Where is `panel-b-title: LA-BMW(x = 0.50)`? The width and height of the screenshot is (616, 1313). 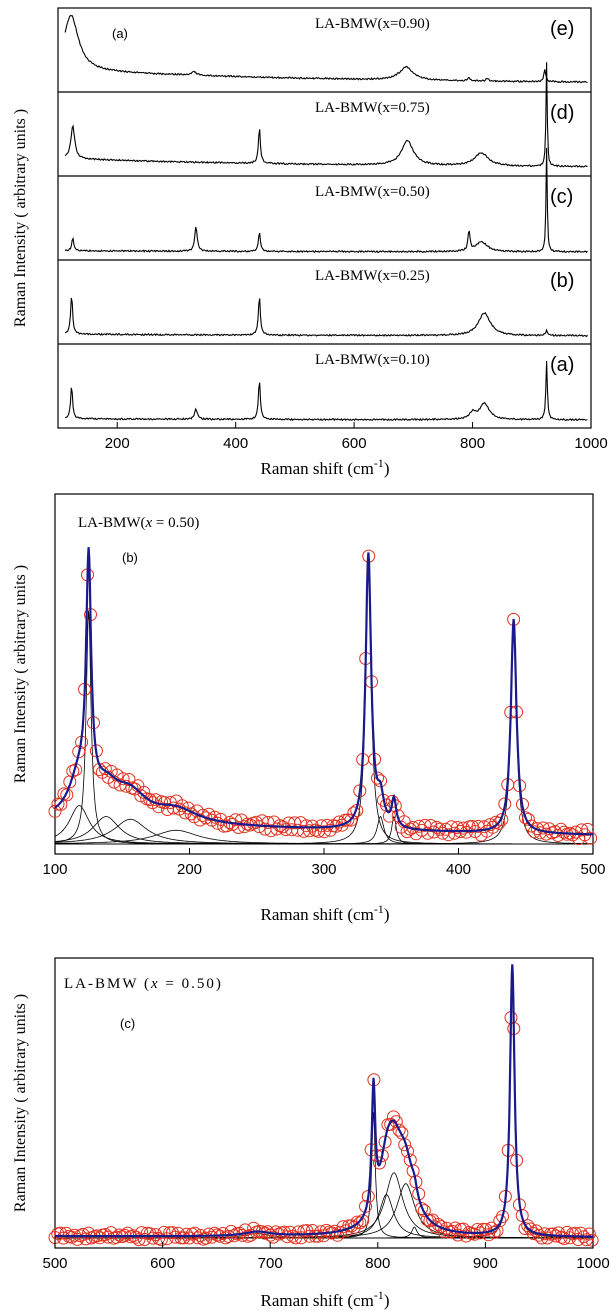 panel-b-title: LA-BMW(x = 0.50) is located at coordinates (138, 523).